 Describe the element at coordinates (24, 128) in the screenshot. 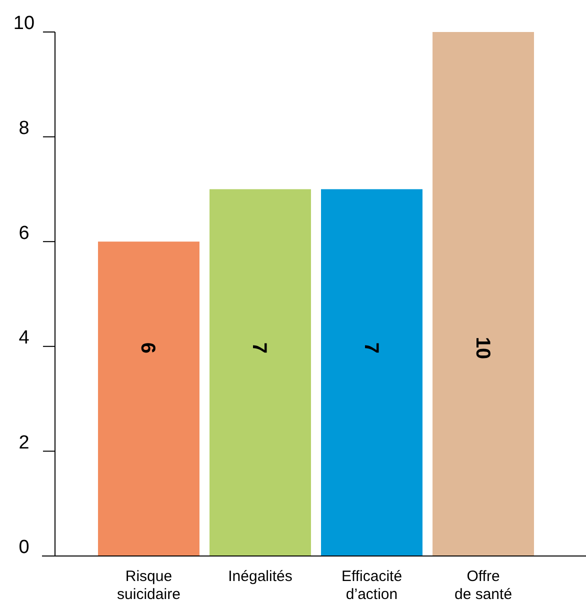

I see `y-tick-label: 8` at that location.